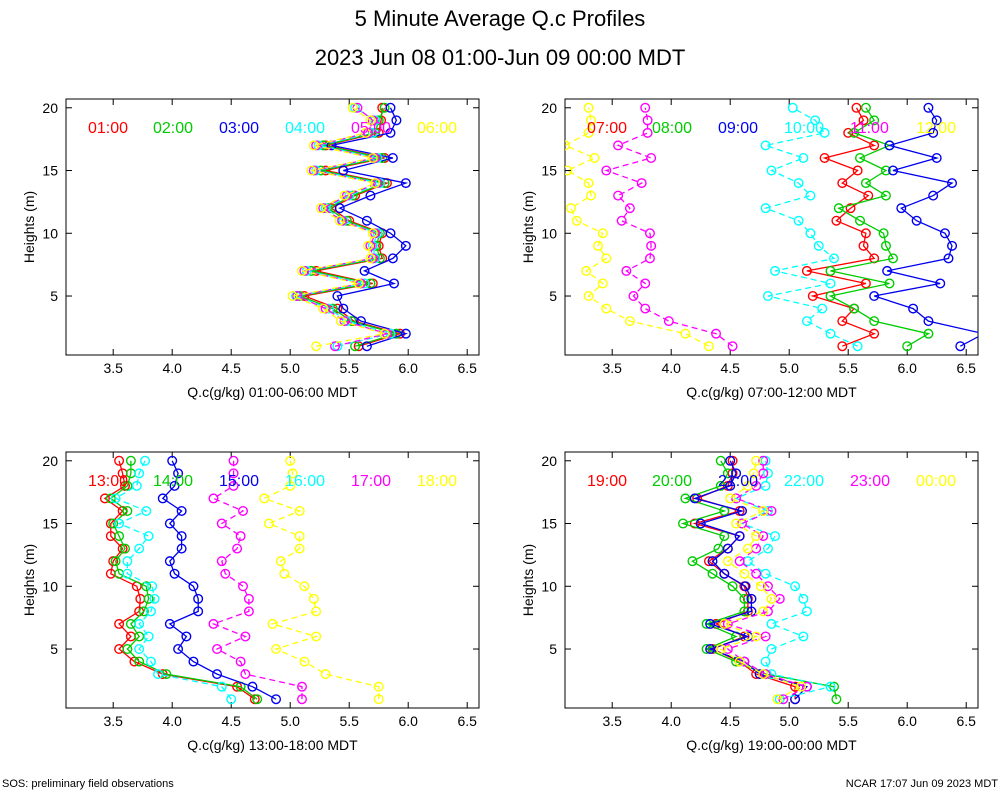 The height and width of the screenshot is (800, 1000). I want to click on figure-title: 5 Minute Average Q.c Profiles, so click(500, 18).